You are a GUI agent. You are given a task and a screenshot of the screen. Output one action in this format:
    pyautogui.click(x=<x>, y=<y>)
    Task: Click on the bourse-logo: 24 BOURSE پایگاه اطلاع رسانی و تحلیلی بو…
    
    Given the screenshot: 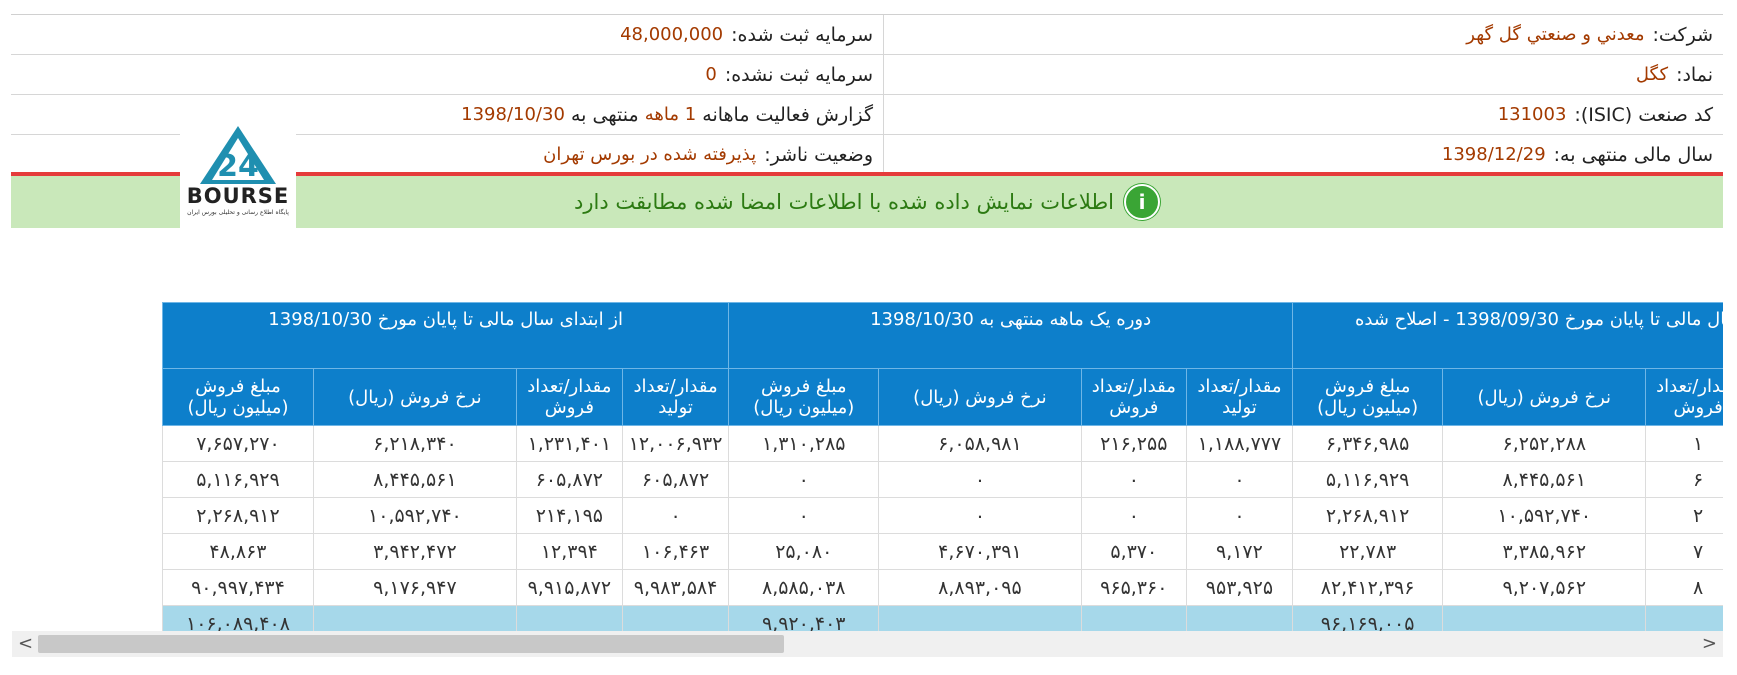 What is the action you would take?
    pyautogui.click(x=238, y=171)
    